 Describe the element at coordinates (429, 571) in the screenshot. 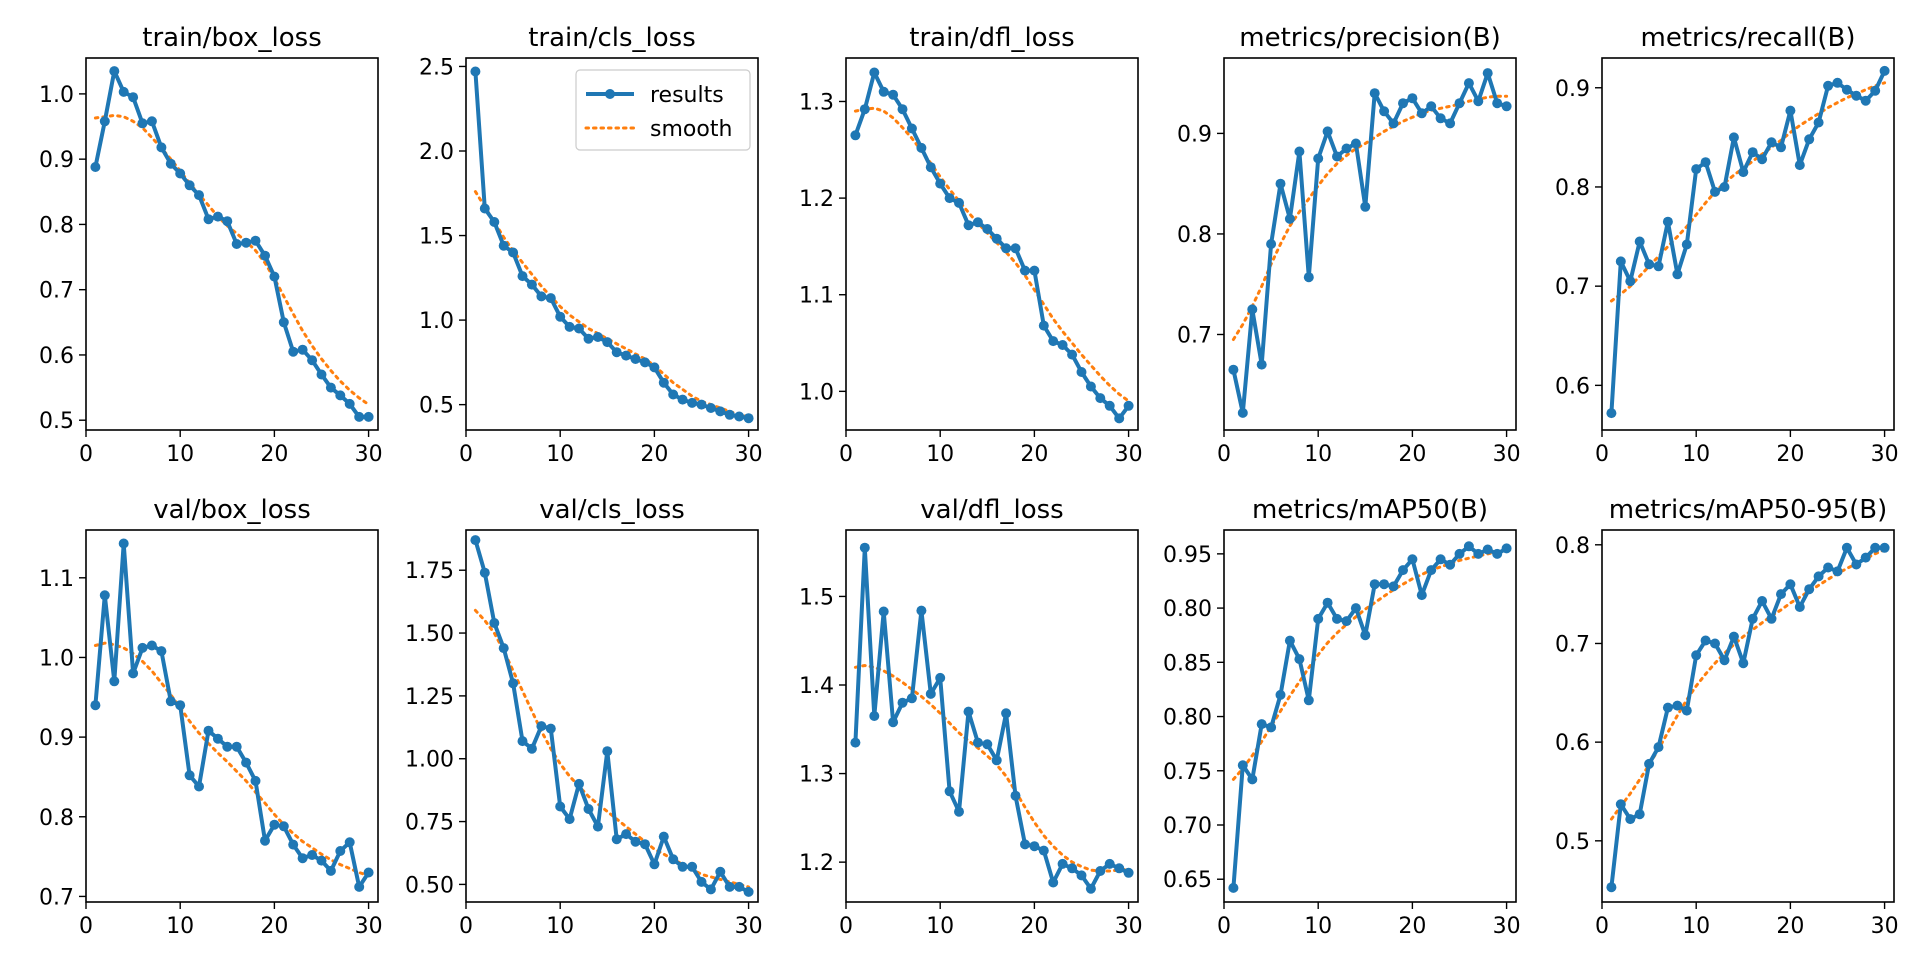

I see `y-tick-label: 1.75` at that location.